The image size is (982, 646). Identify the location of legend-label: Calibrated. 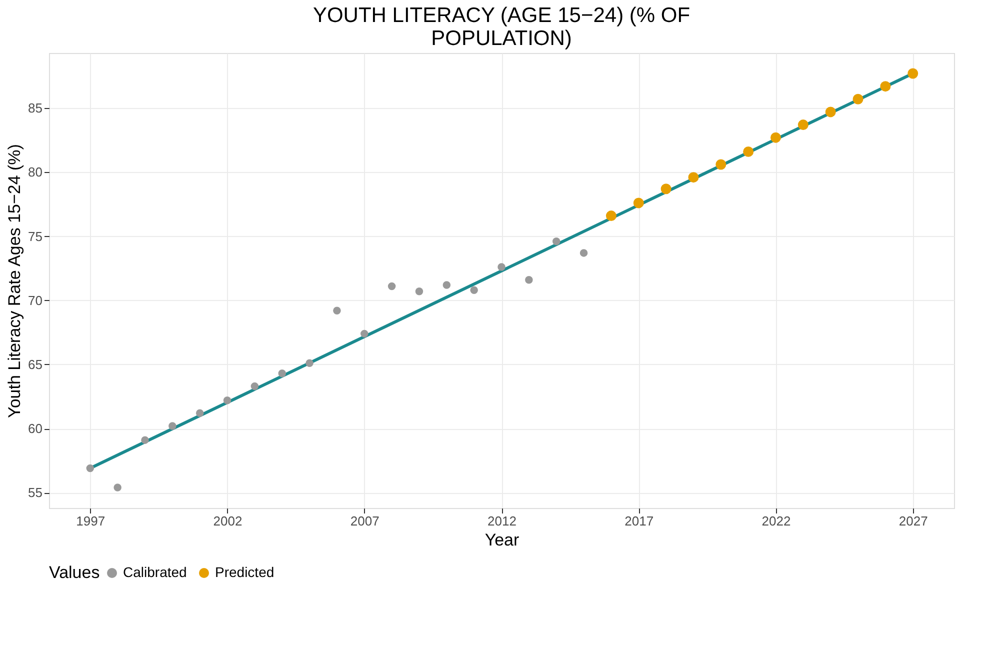
(155, 572).